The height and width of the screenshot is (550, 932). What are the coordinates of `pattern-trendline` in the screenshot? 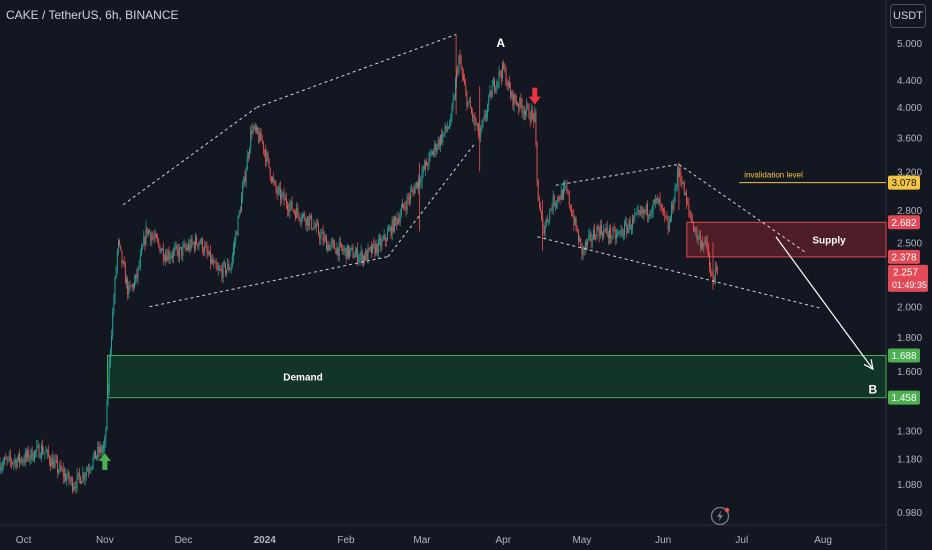 It's located at (617, 174).